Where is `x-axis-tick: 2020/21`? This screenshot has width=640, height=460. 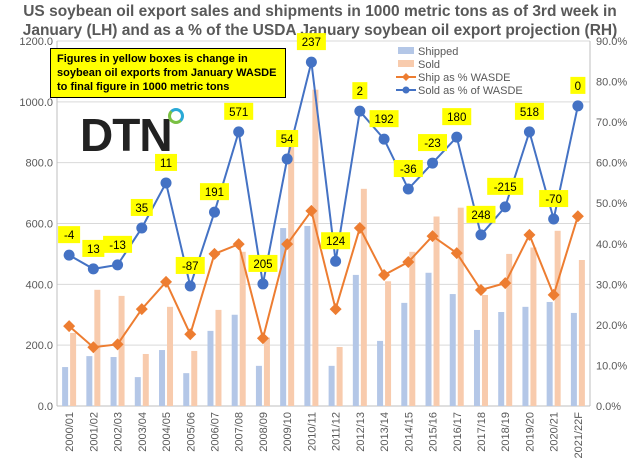
x-axis-tick: 2020/21 is located at coordinates (555, 432).